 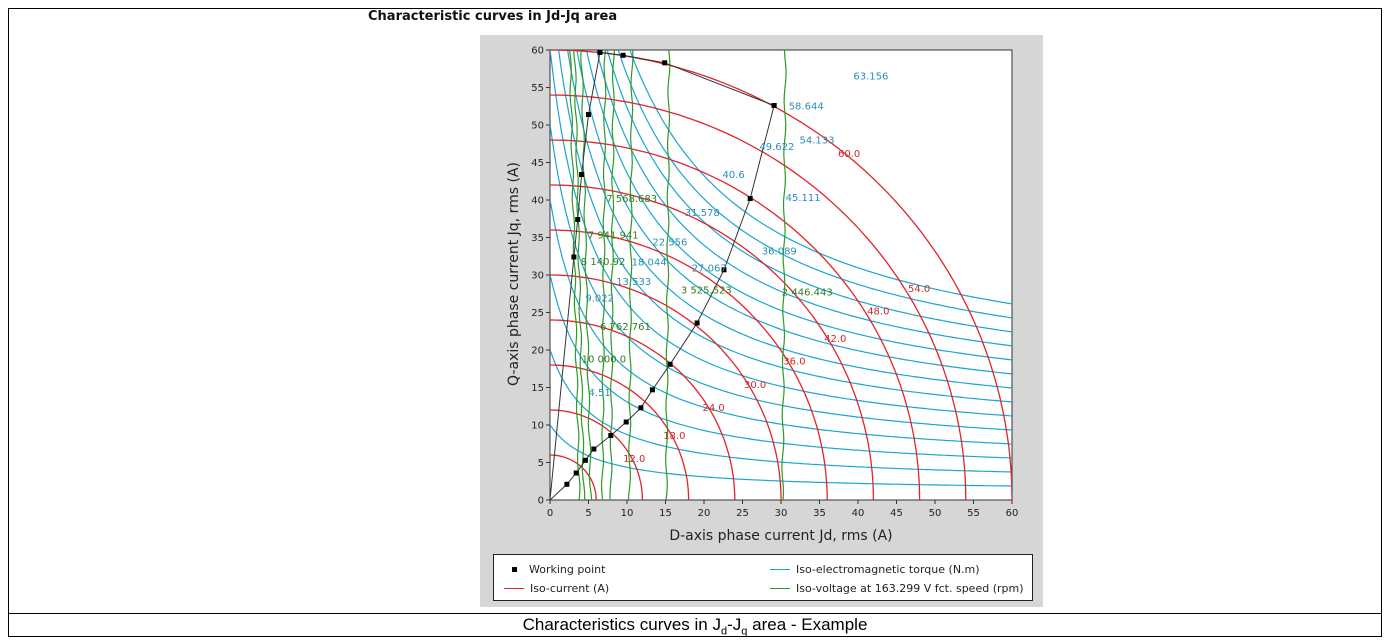 What do you see at coordinates (806, 107) in the screenshot?
I see `iso-torque-label: 58.644` at bounding box center [806, 107].